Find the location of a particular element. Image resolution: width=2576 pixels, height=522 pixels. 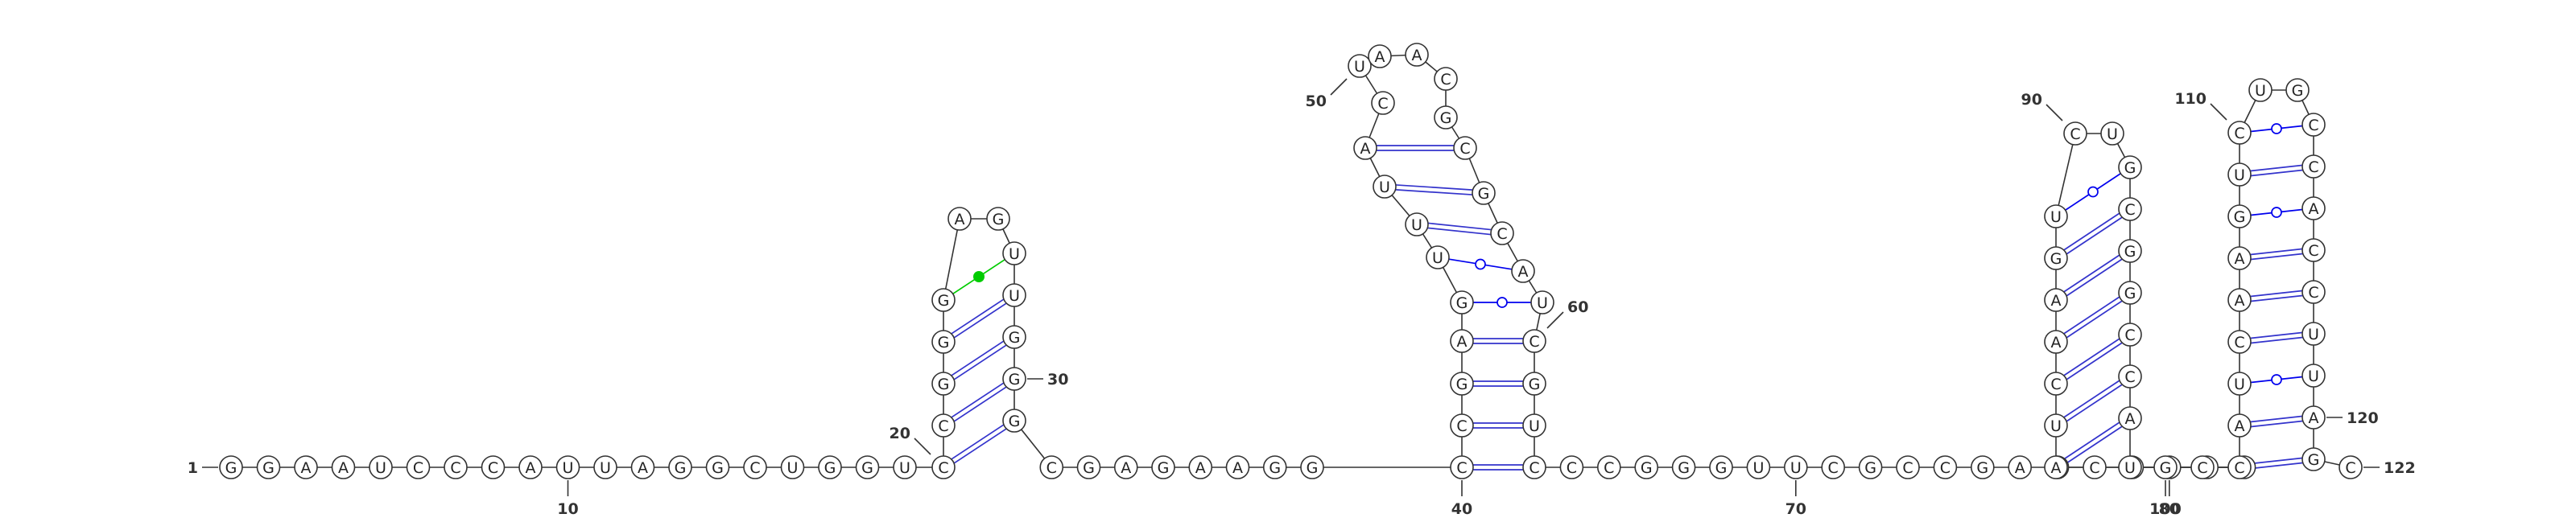

position-label: 1 is located at coordinates (193, 468).